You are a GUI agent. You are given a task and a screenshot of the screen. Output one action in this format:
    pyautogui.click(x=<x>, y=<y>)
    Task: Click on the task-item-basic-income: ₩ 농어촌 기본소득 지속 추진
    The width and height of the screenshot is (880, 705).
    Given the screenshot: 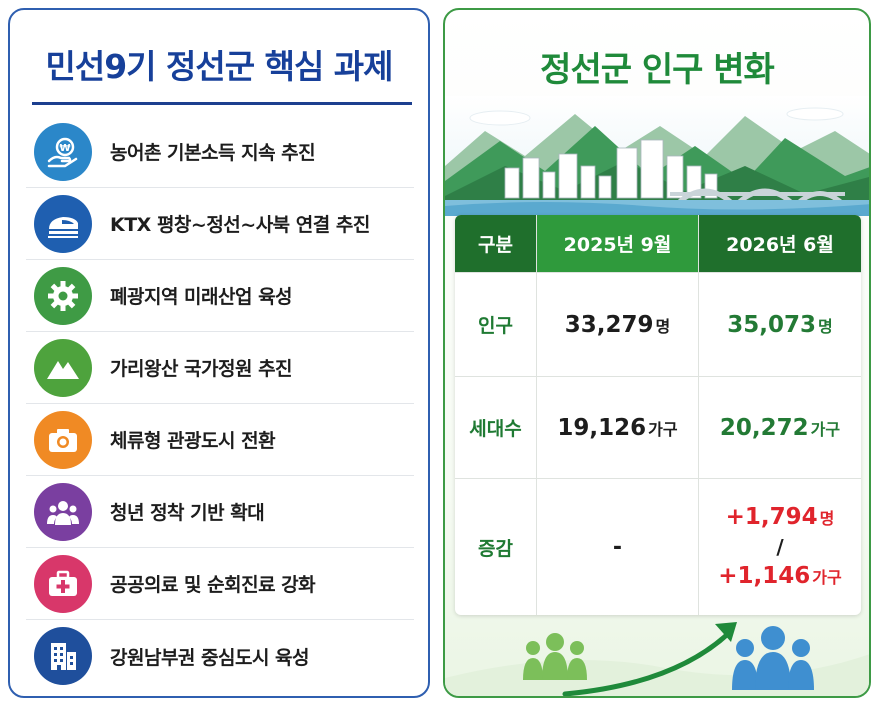 What is the action you would take?
    pyautogui.click(x=220, y=152)
    